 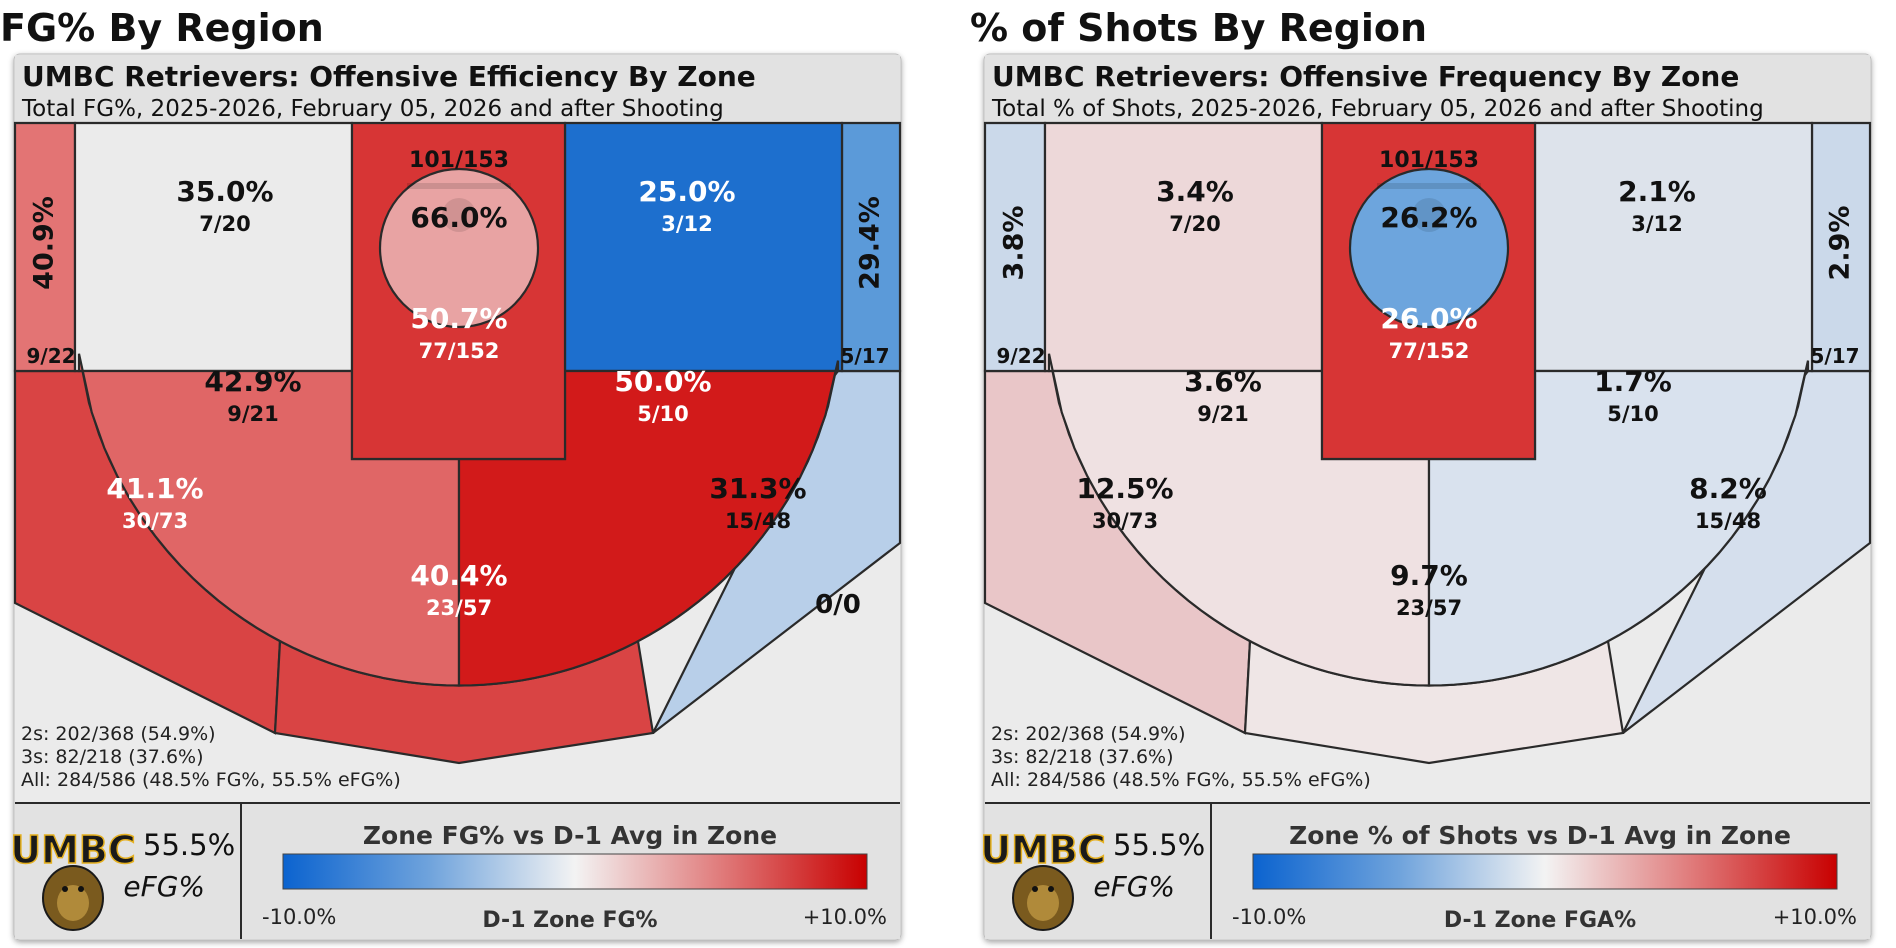 I want to click on zone-paint-pct: 50.7%, so click(x=458, y=318).